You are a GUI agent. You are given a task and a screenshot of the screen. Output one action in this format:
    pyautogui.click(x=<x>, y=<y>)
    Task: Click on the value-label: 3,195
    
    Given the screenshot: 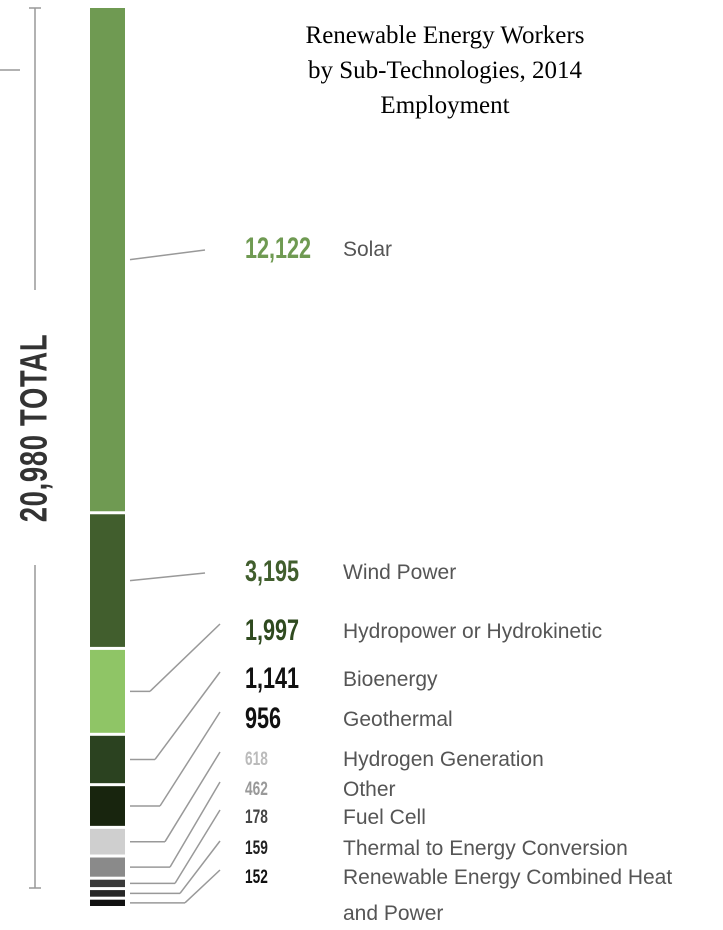 What is the action you would take?
    pyautogui.click(x=272, y=571)
    